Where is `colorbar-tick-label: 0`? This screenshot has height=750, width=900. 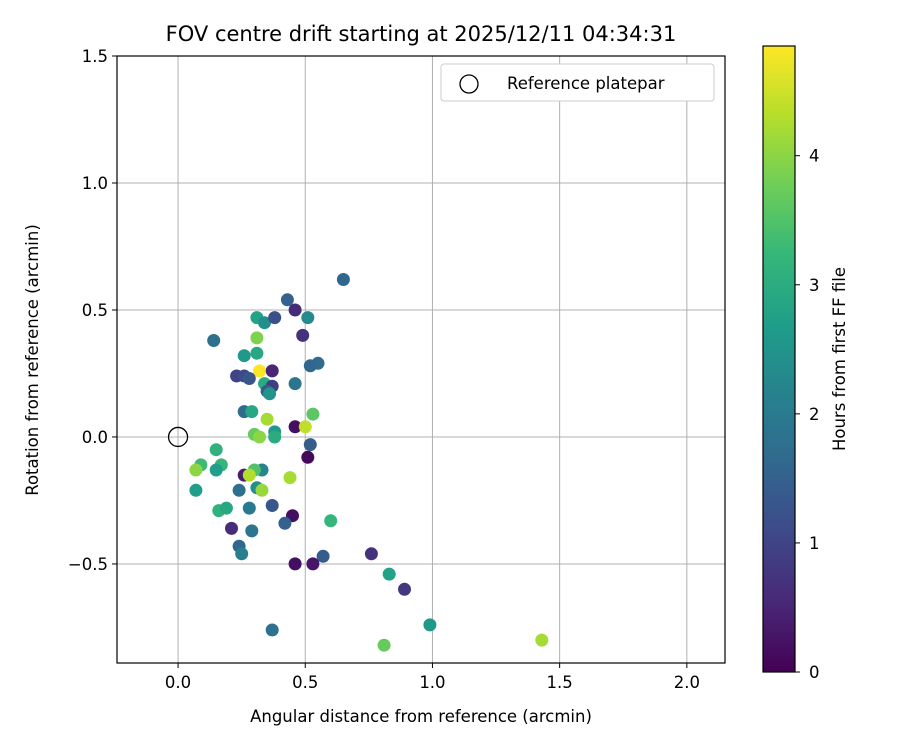
colorbar-tick-label: 0 is located at coordinates (814, 672).